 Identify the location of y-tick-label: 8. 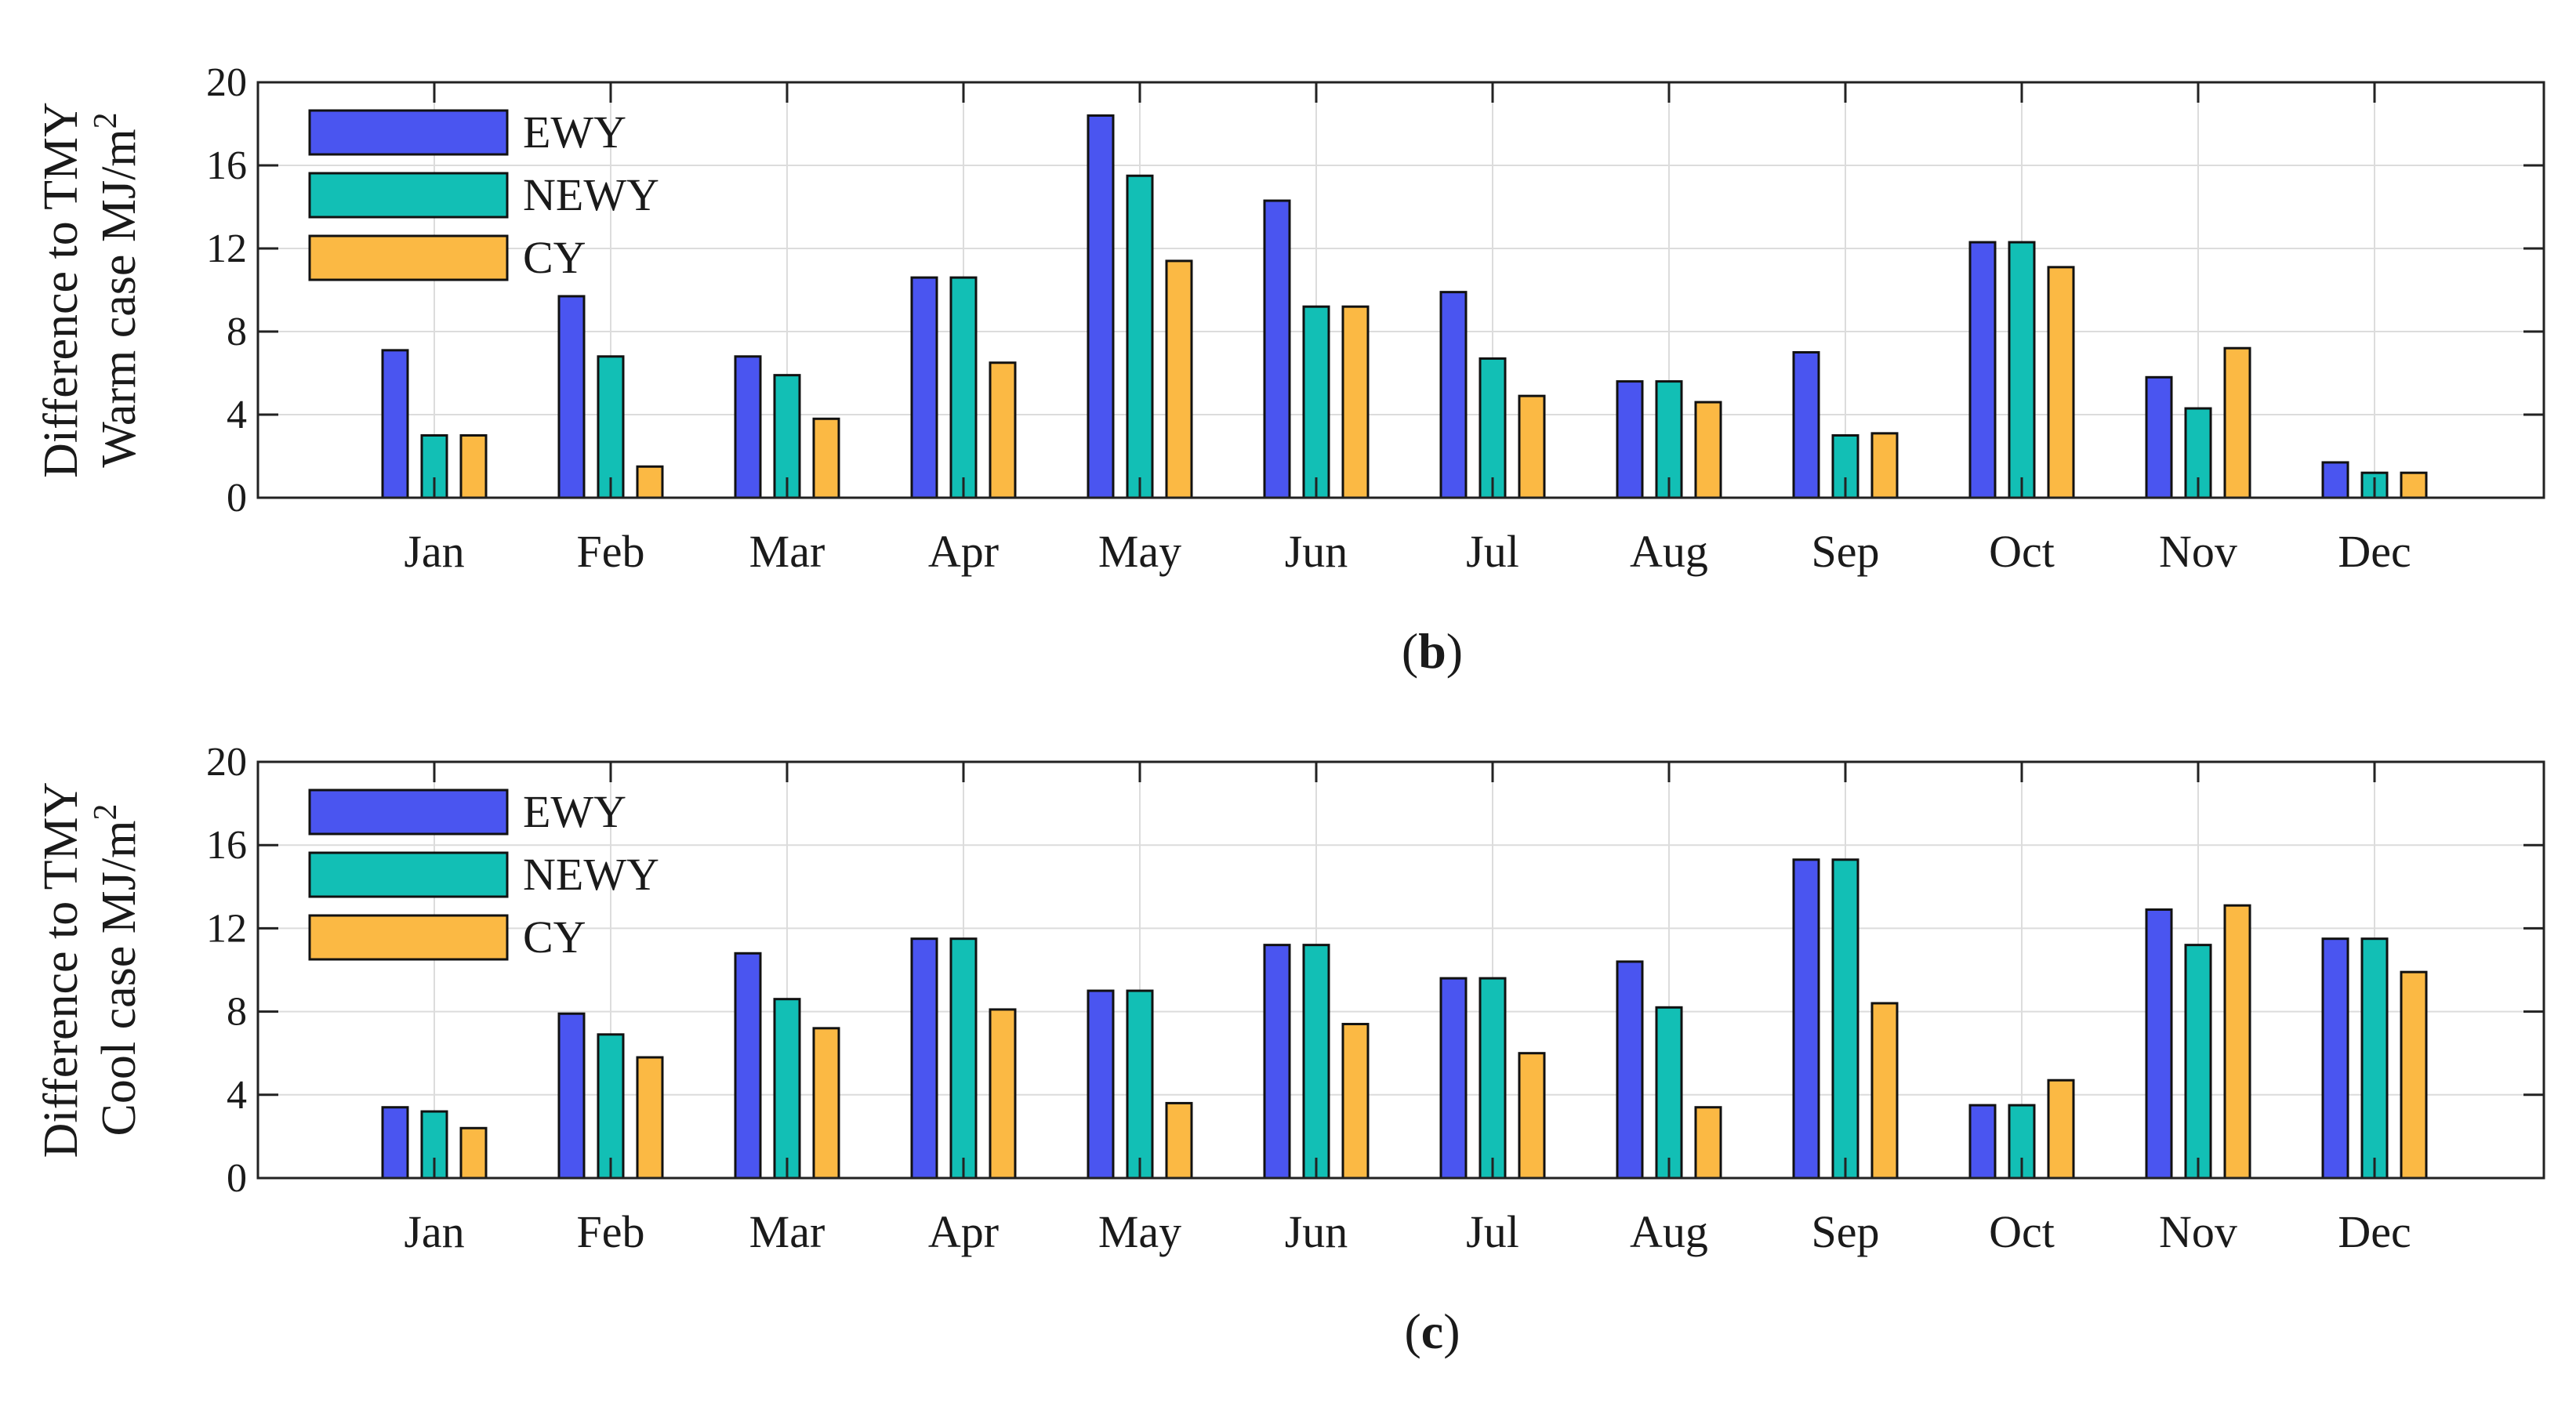
(237, 332).